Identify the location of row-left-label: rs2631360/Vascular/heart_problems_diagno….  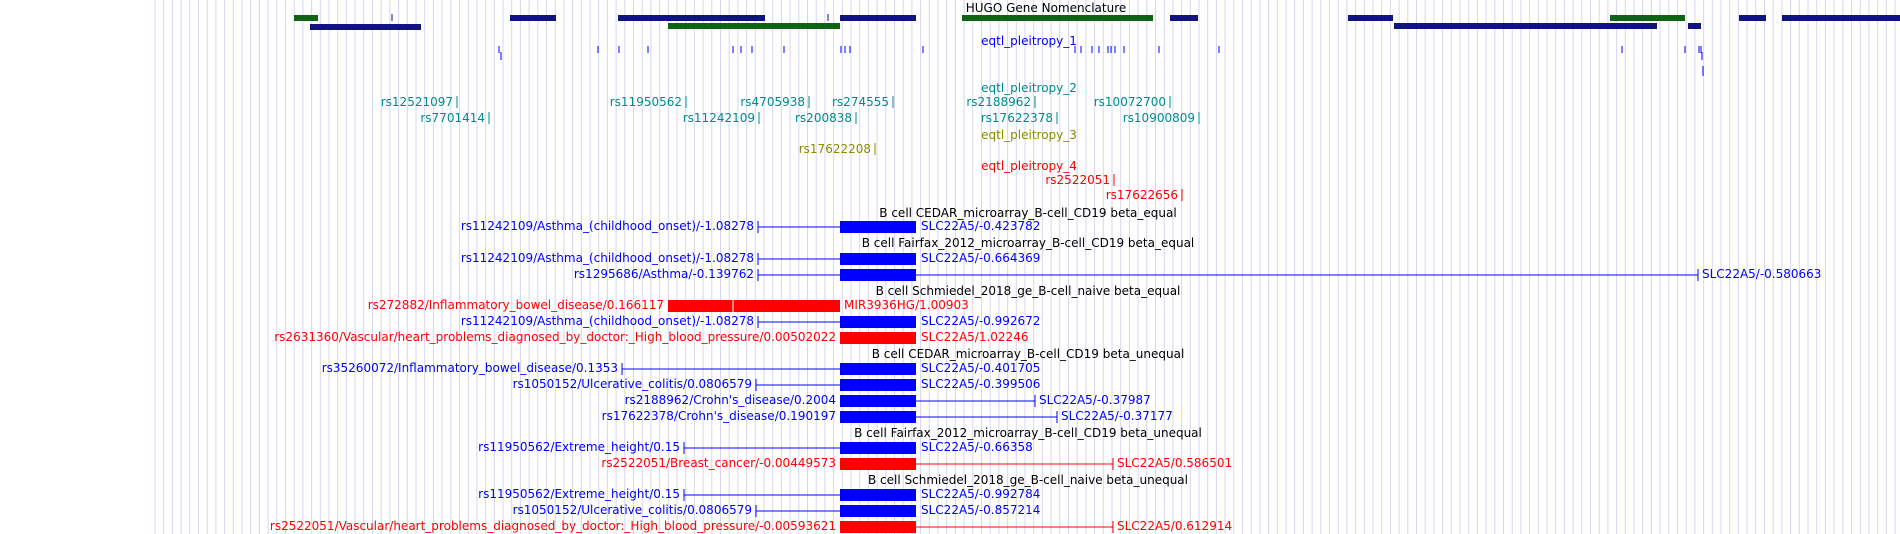
(555, 337).